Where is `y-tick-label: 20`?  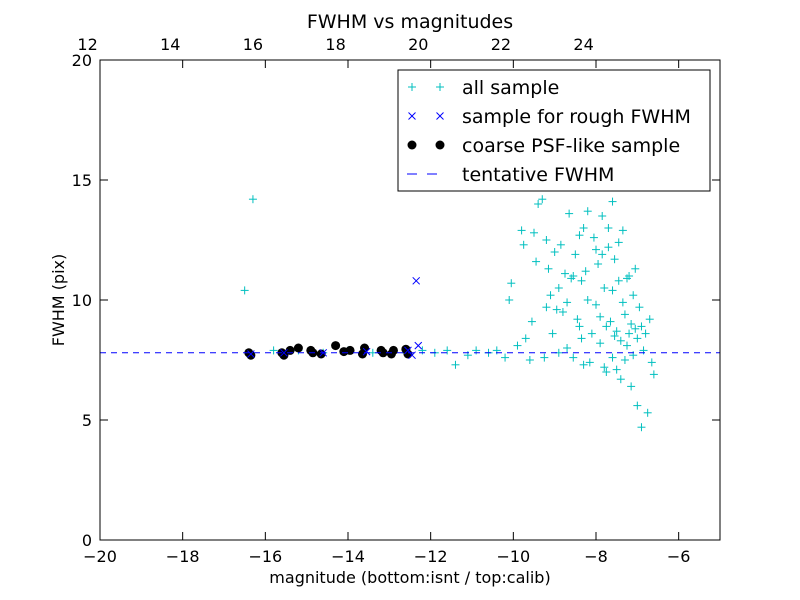 y-tick-label: 20 is located at coordinates (82, 60).